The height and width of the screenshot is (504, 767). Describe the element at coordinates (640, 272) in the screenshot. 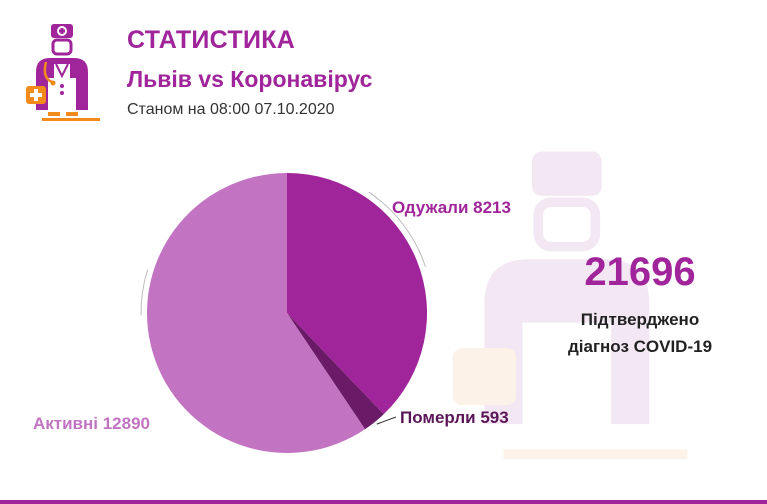

I see `total-confirmed-value: 21696` at that location.